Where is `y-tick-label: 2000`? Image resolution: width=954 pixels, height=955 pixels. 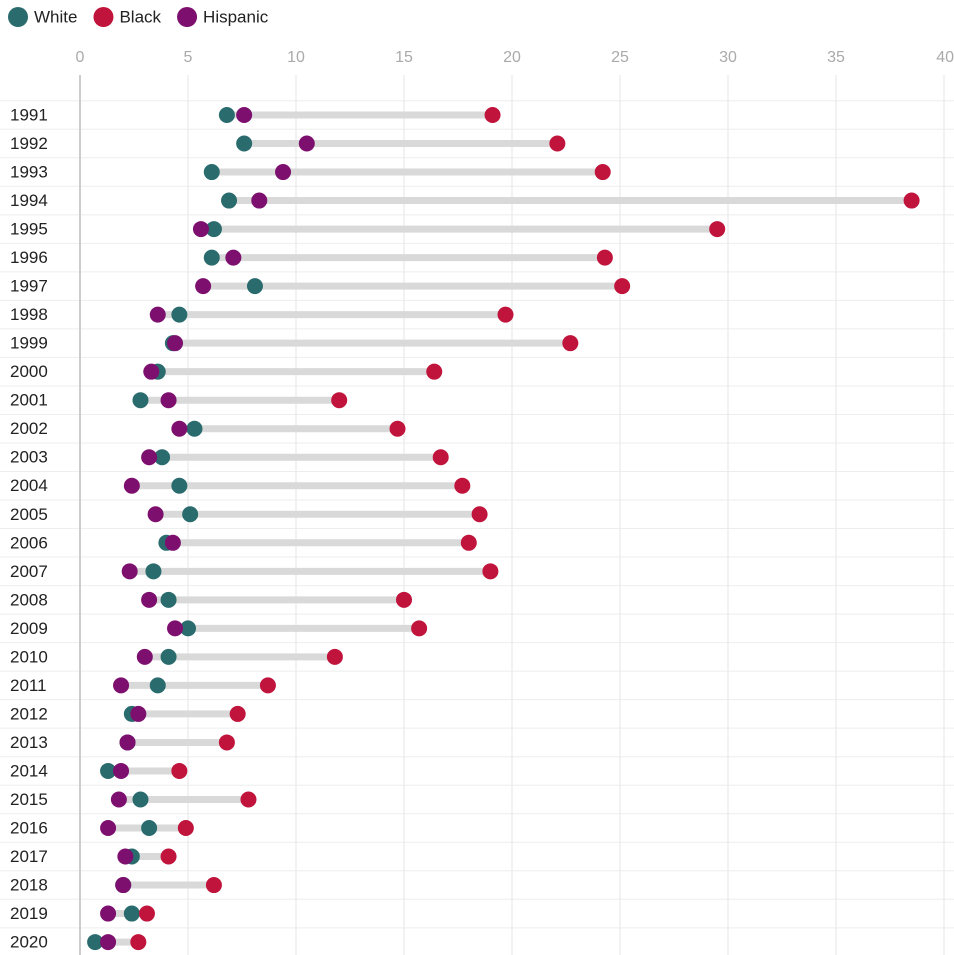
y-tick-label: 2000 is located at coordinates (29, 371).